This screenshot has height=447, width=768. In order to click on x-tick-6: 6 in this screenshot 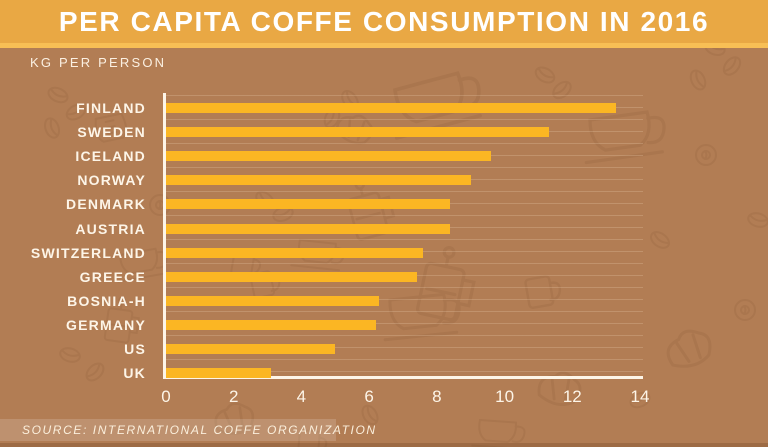, I will do `click(369, 396)`.